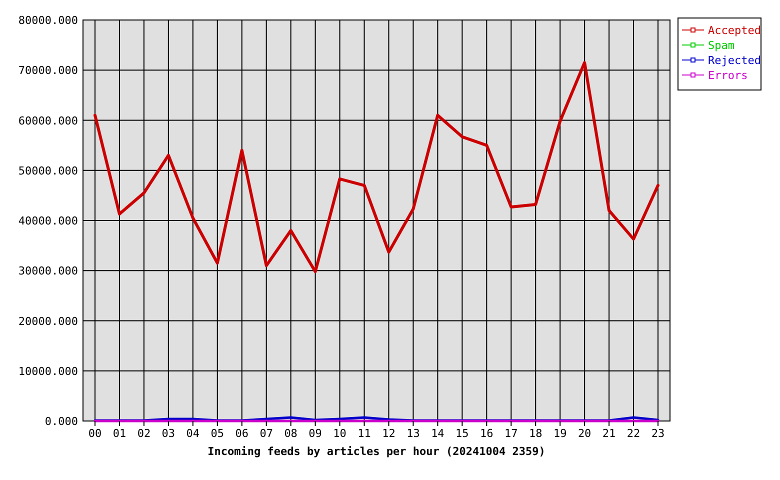  Describe the element at coordinates (48, 171) in the screenshot. I see `y-tick-label: 50000.000` at that location.